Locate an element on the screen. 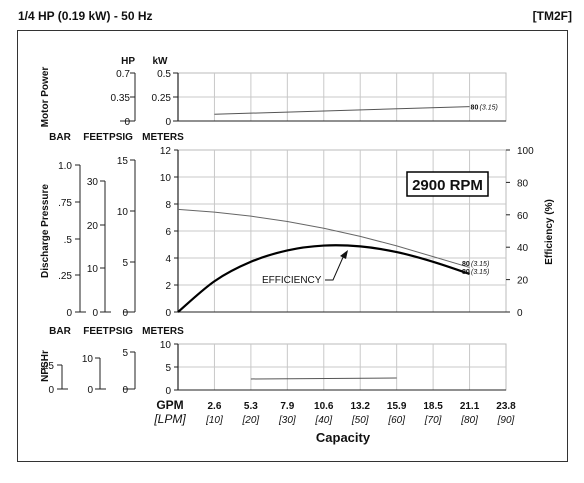  npshr-label: NPSHr is located at coordinates (45, 366).